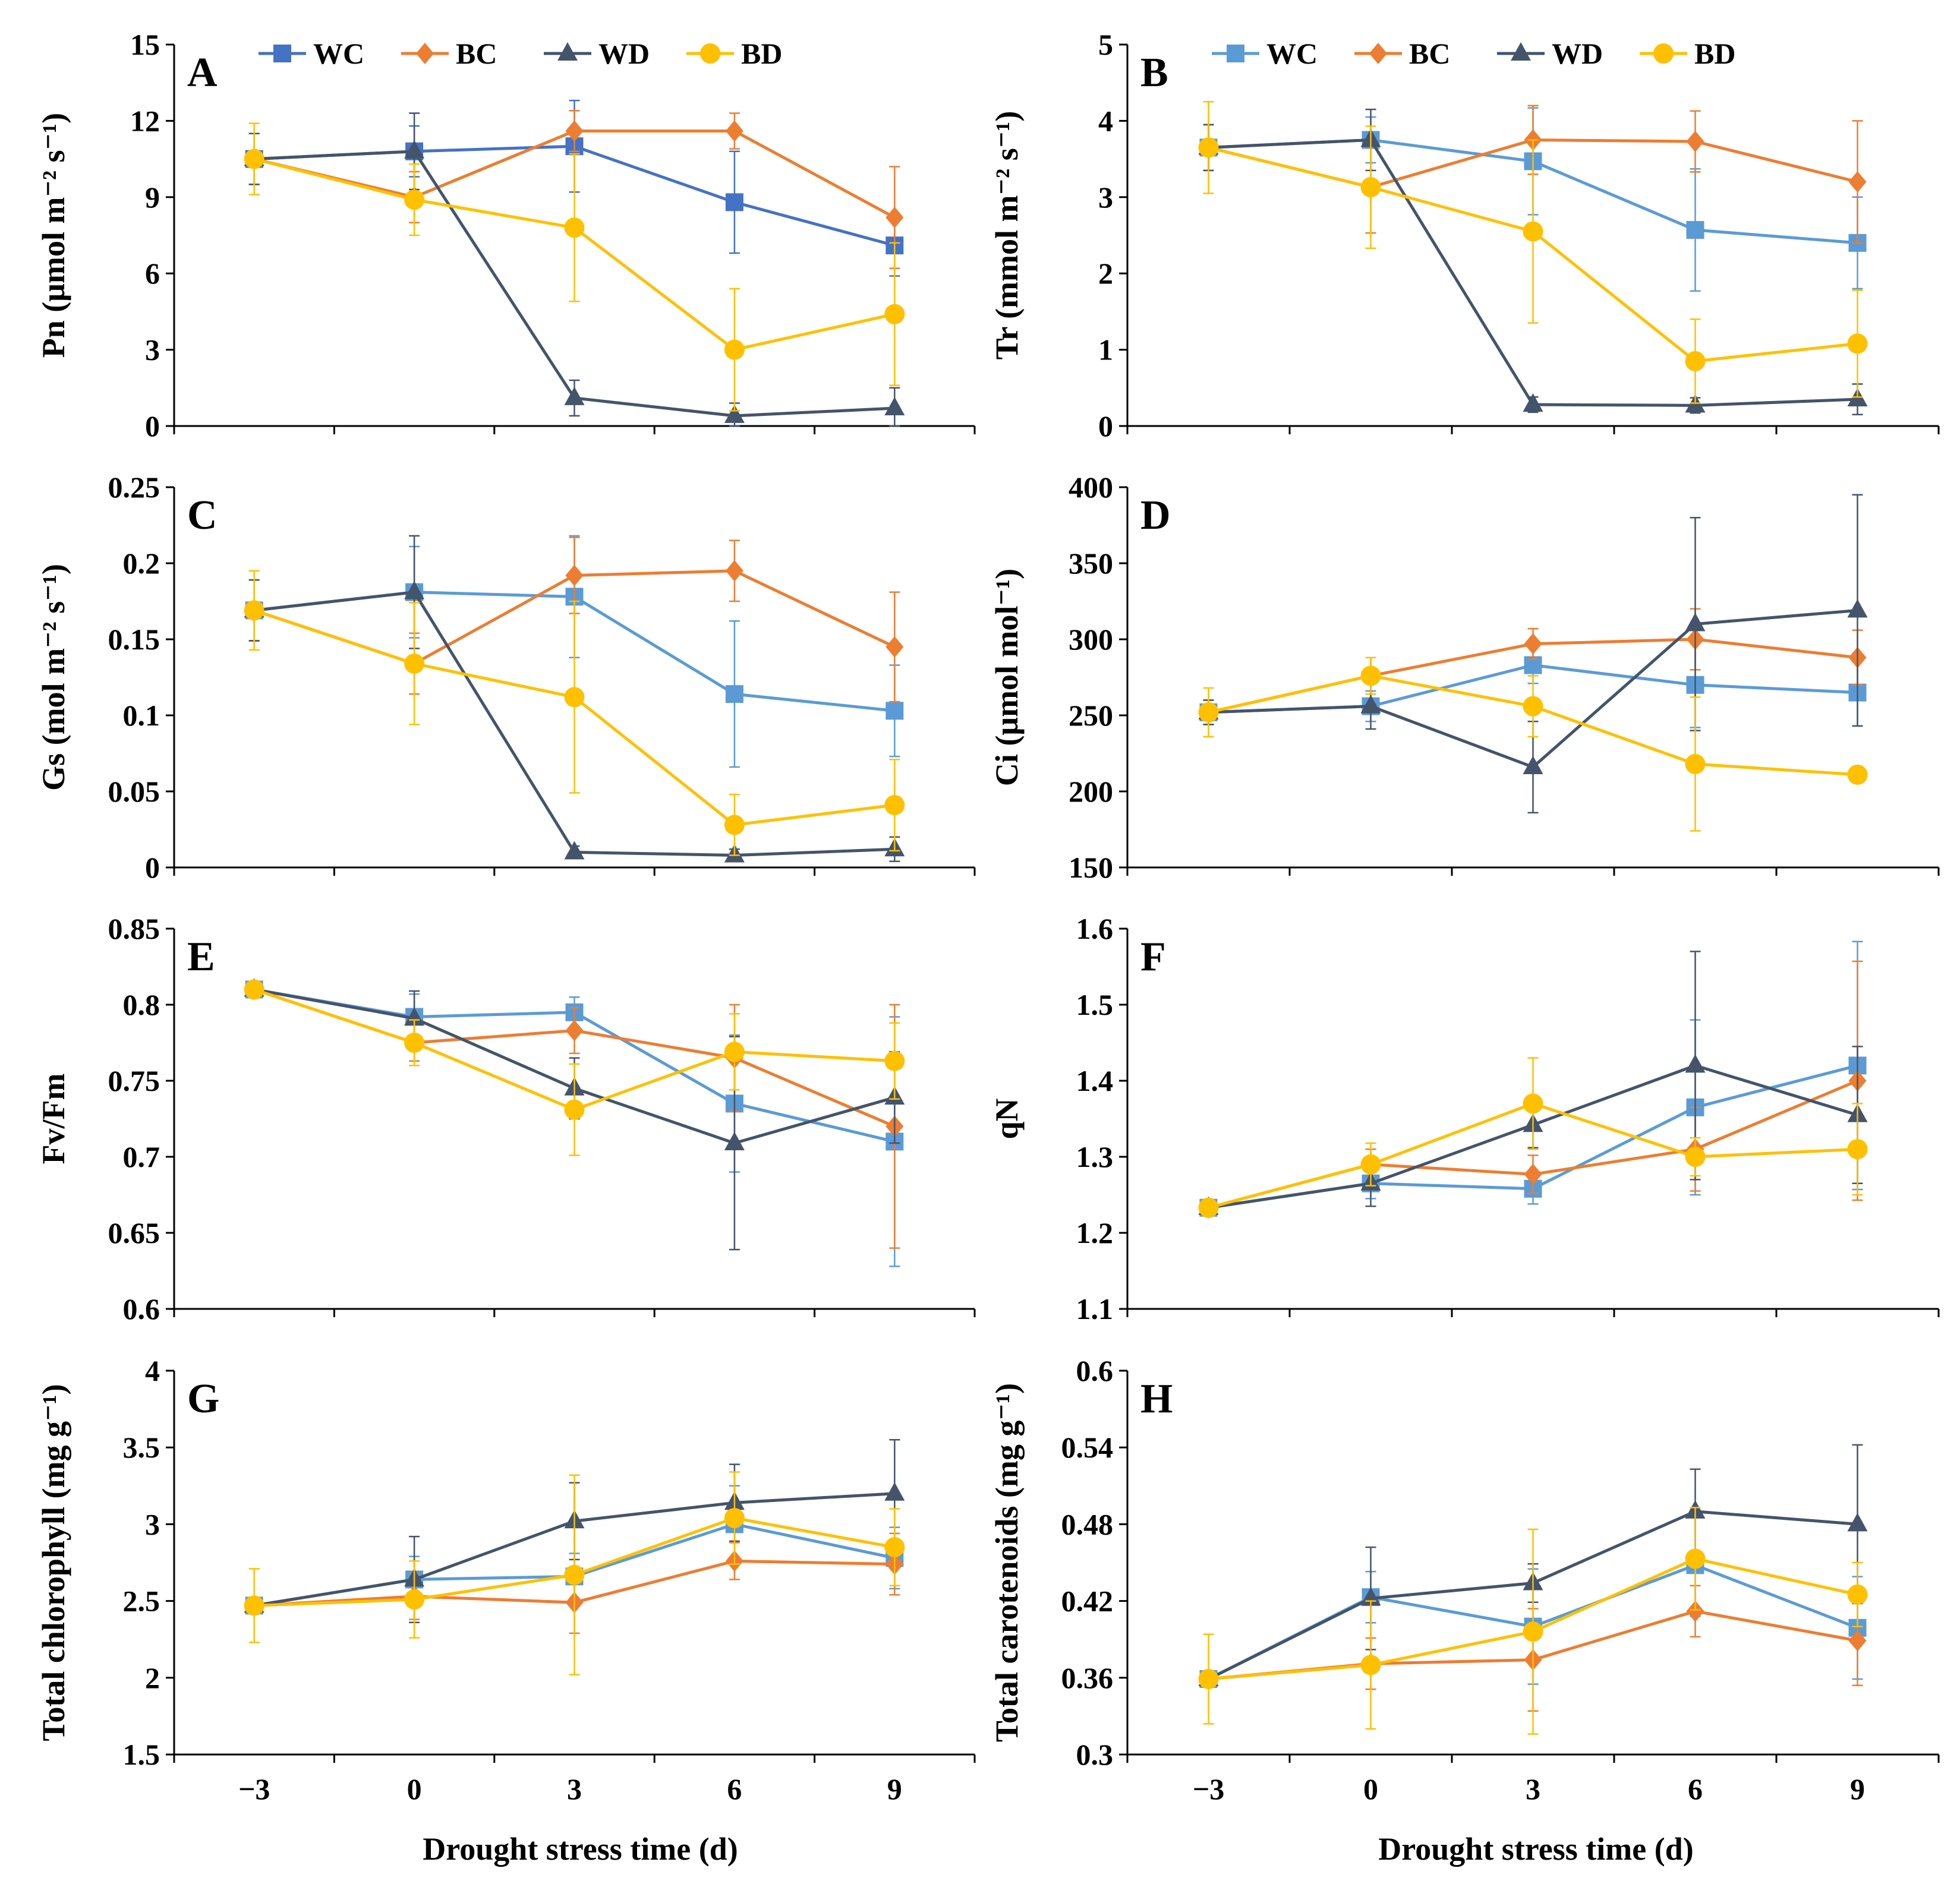 Image resolution: width=1960 pixels, height=1887 pixels. What do you see at coordinates (53, 1119) in the screenshot?
I see `y-axis-title: Fv/Fm` at bounding box center [53, 1119].